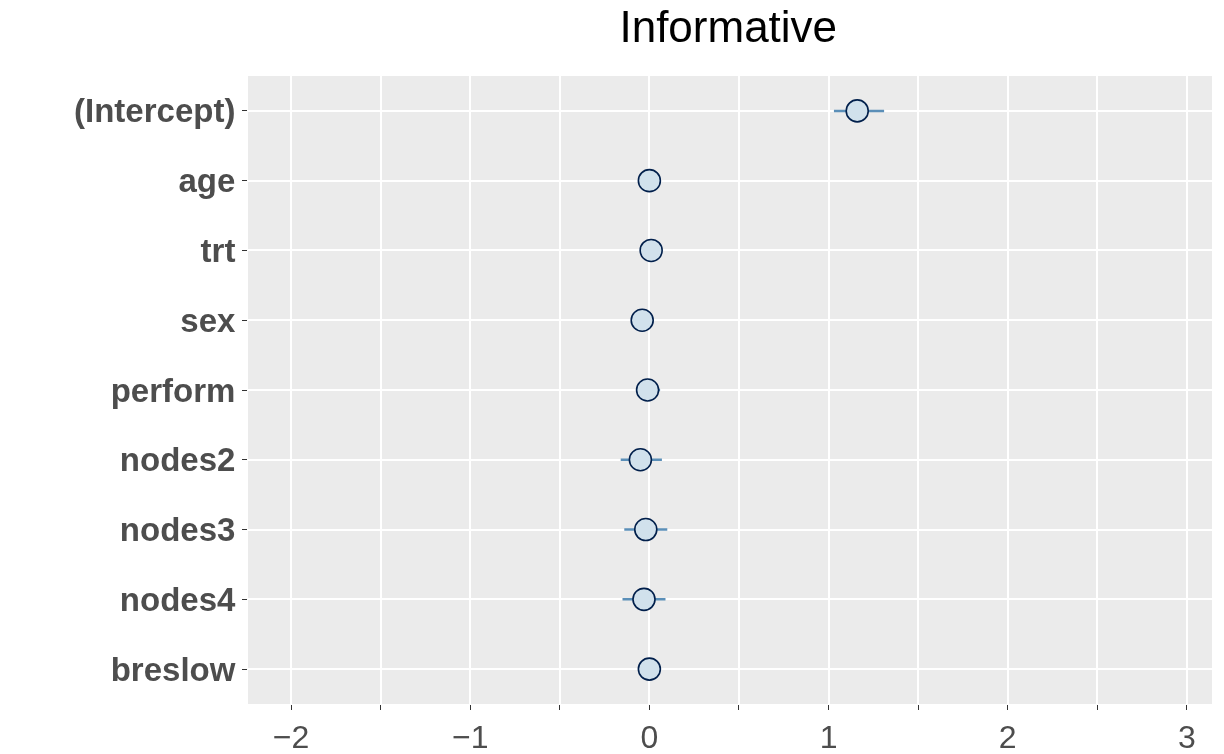 The image size is (1224, 754). Describe the element at coordinates (1187, 736) in the screenshot. I see `x-tick-label: 3` at that location.